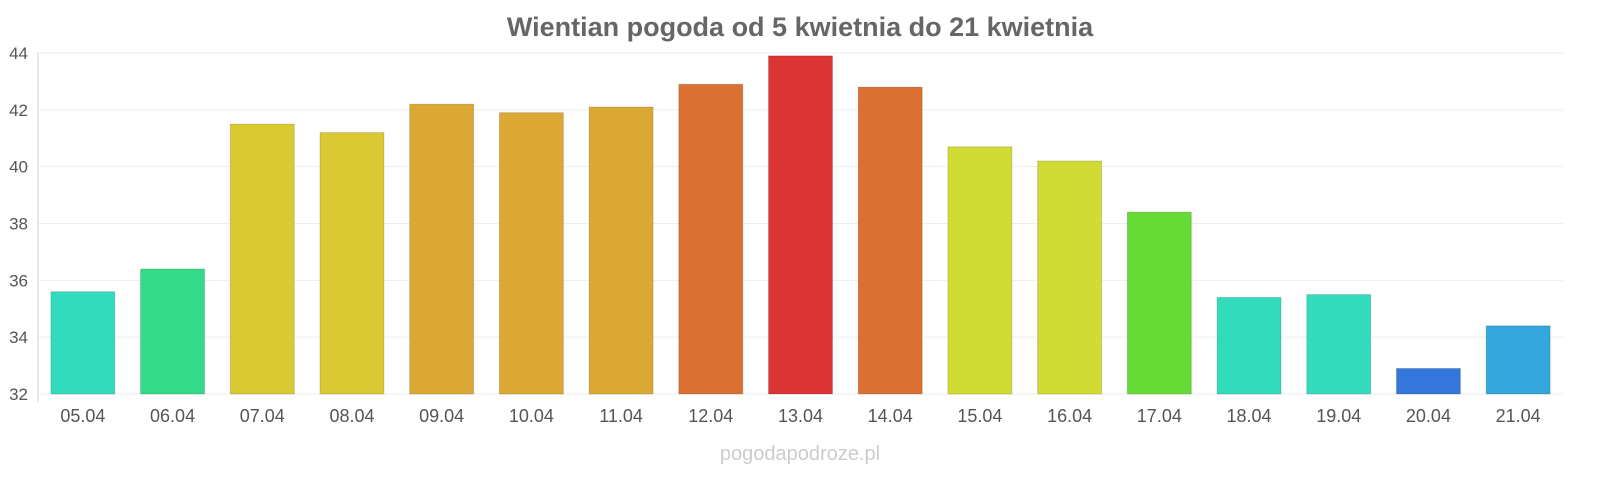 Image resolution: width=1600 pixels, height=485 pixels. I want to click on bar-15.04, so click(980, 270).